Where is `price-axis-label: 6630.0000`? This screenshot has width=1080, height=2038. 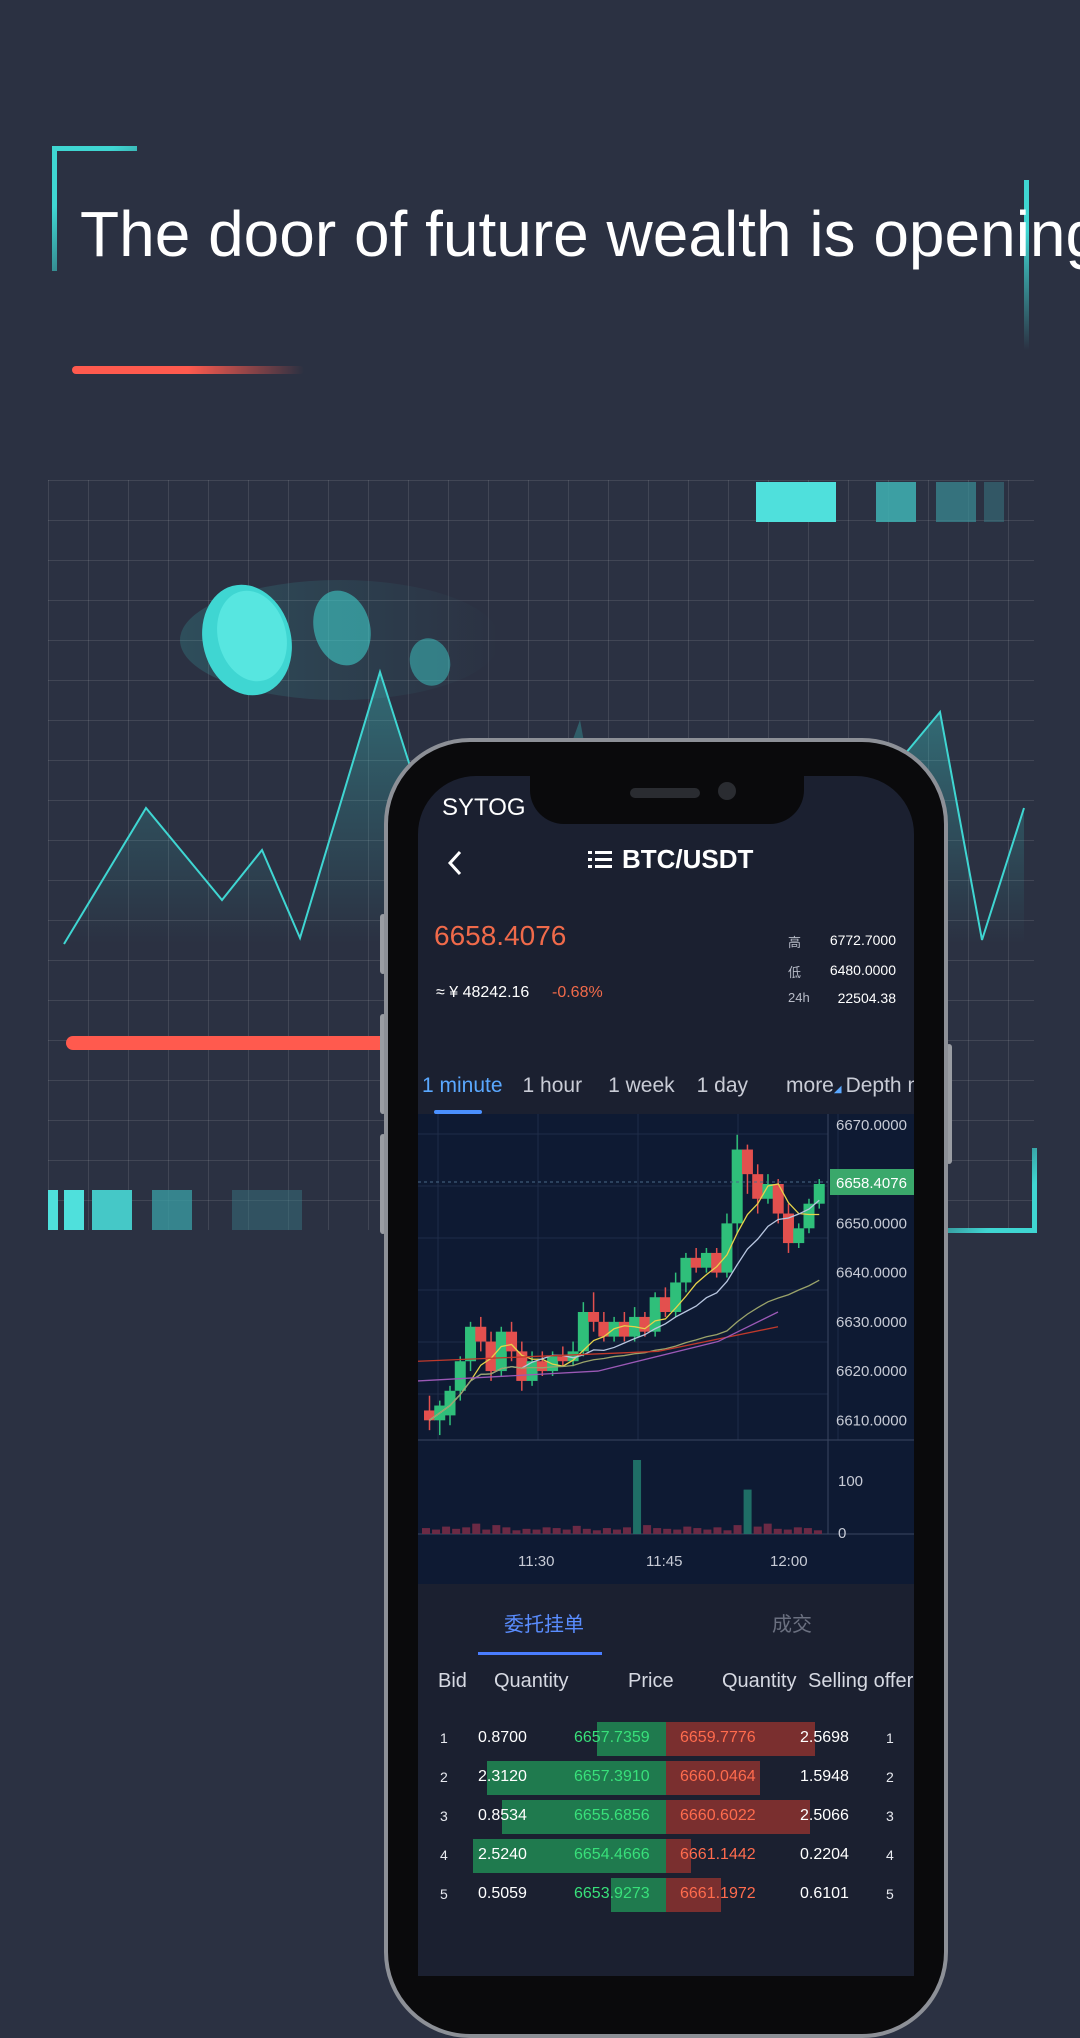 price-axis-label: 6630.0000 is located at coordinates (871, 1322).